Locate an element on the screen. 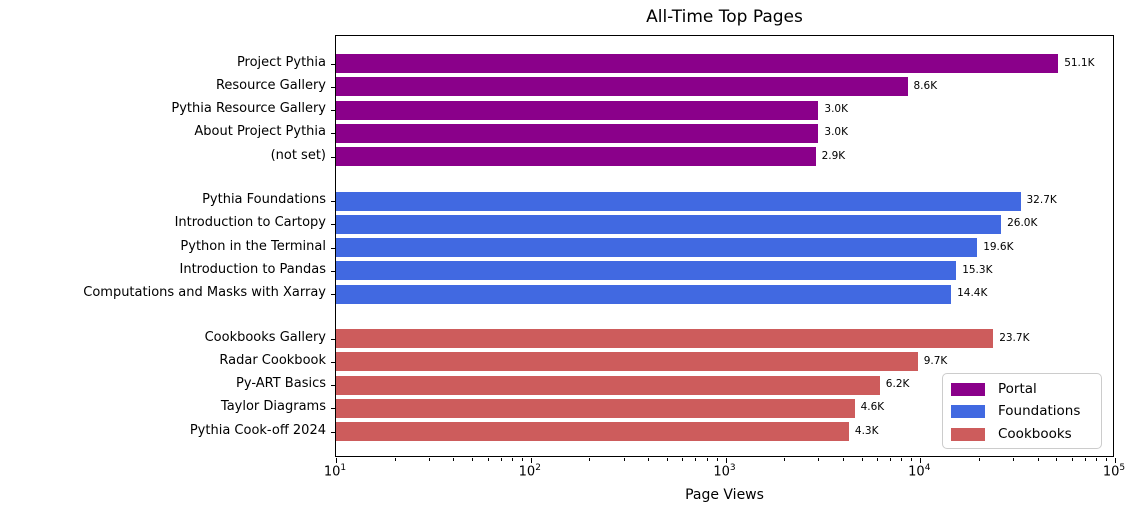 The width and height of the screenshot is (1134, 516). x-tick-label: 105 is located at coordinates (1112, 471).